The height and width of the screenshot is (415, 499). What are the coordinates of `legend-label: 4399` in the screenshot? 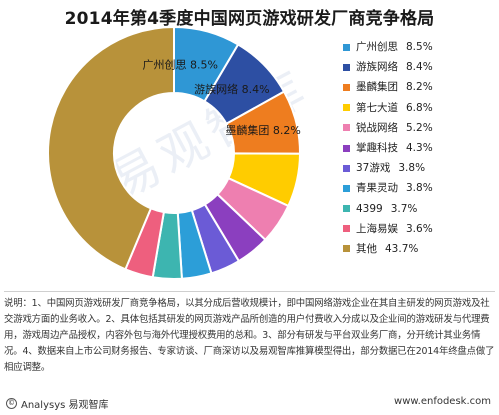 It's located at (369, 208).